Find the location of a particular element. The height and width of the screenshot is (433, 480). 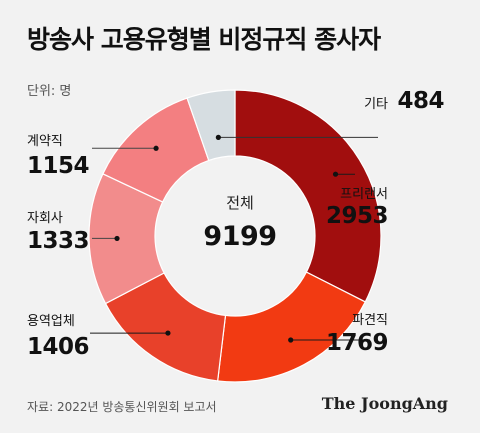

leader-dot-dispatch is located at coordinates (291, 340).